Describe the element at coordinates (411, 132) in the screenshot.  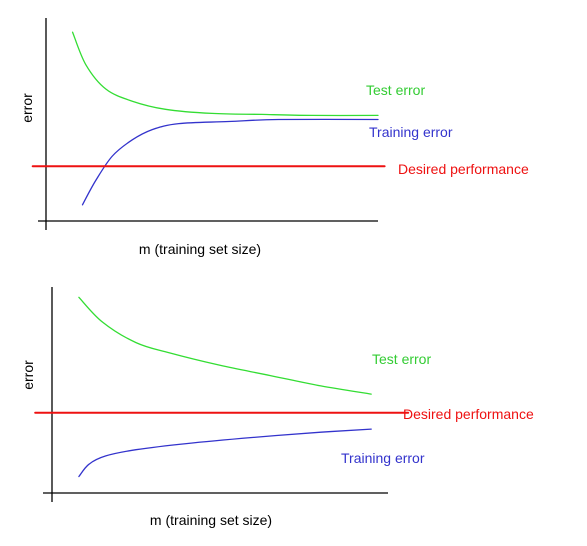
I see `chart-1-label-training-error: Training error` at that location.